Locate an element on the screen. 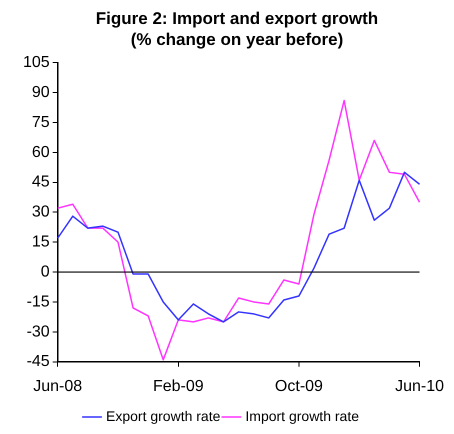 The image size is (454, 434). x-tick-label: Jun-10 is located at coordinates (419, 386).